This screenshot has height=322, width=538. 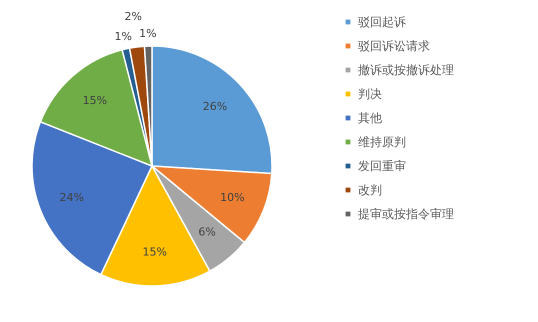 What do you see at coordinates (215, 106) in the screenshot?
I see `data-label: 26%` at bounding box center [215, 106].